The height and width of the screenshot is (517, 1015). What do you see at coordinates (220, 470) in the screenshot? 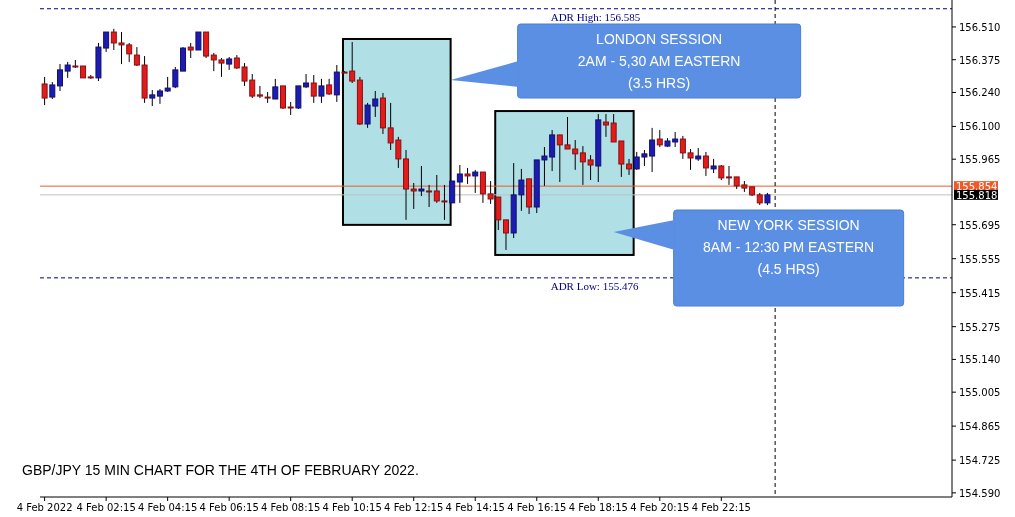
I see `text: GBP/JPY 15 MIN CHART FOR THE 4TH OF FEBRUARY 2022.` at bounding box center [220, 470].